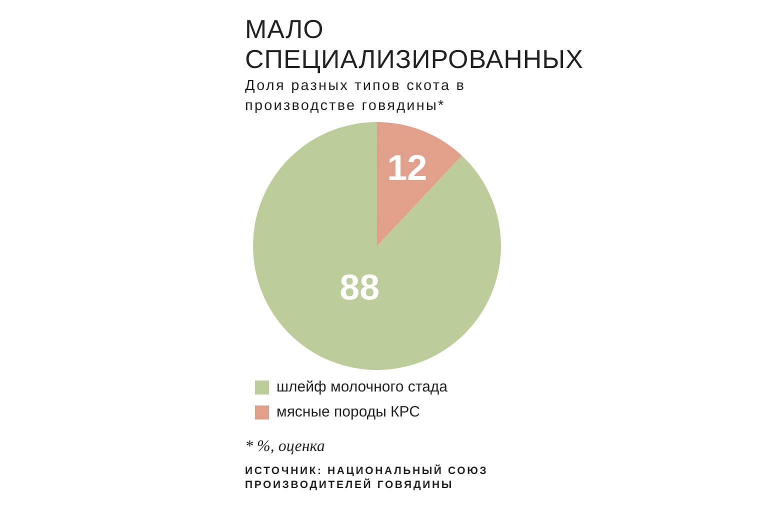 This screenshot has height=520, width=780. I want to click on chart-title: МАЛО СПЕЦИАЛИЗИРОВАННЫХ, so click(414, 44).